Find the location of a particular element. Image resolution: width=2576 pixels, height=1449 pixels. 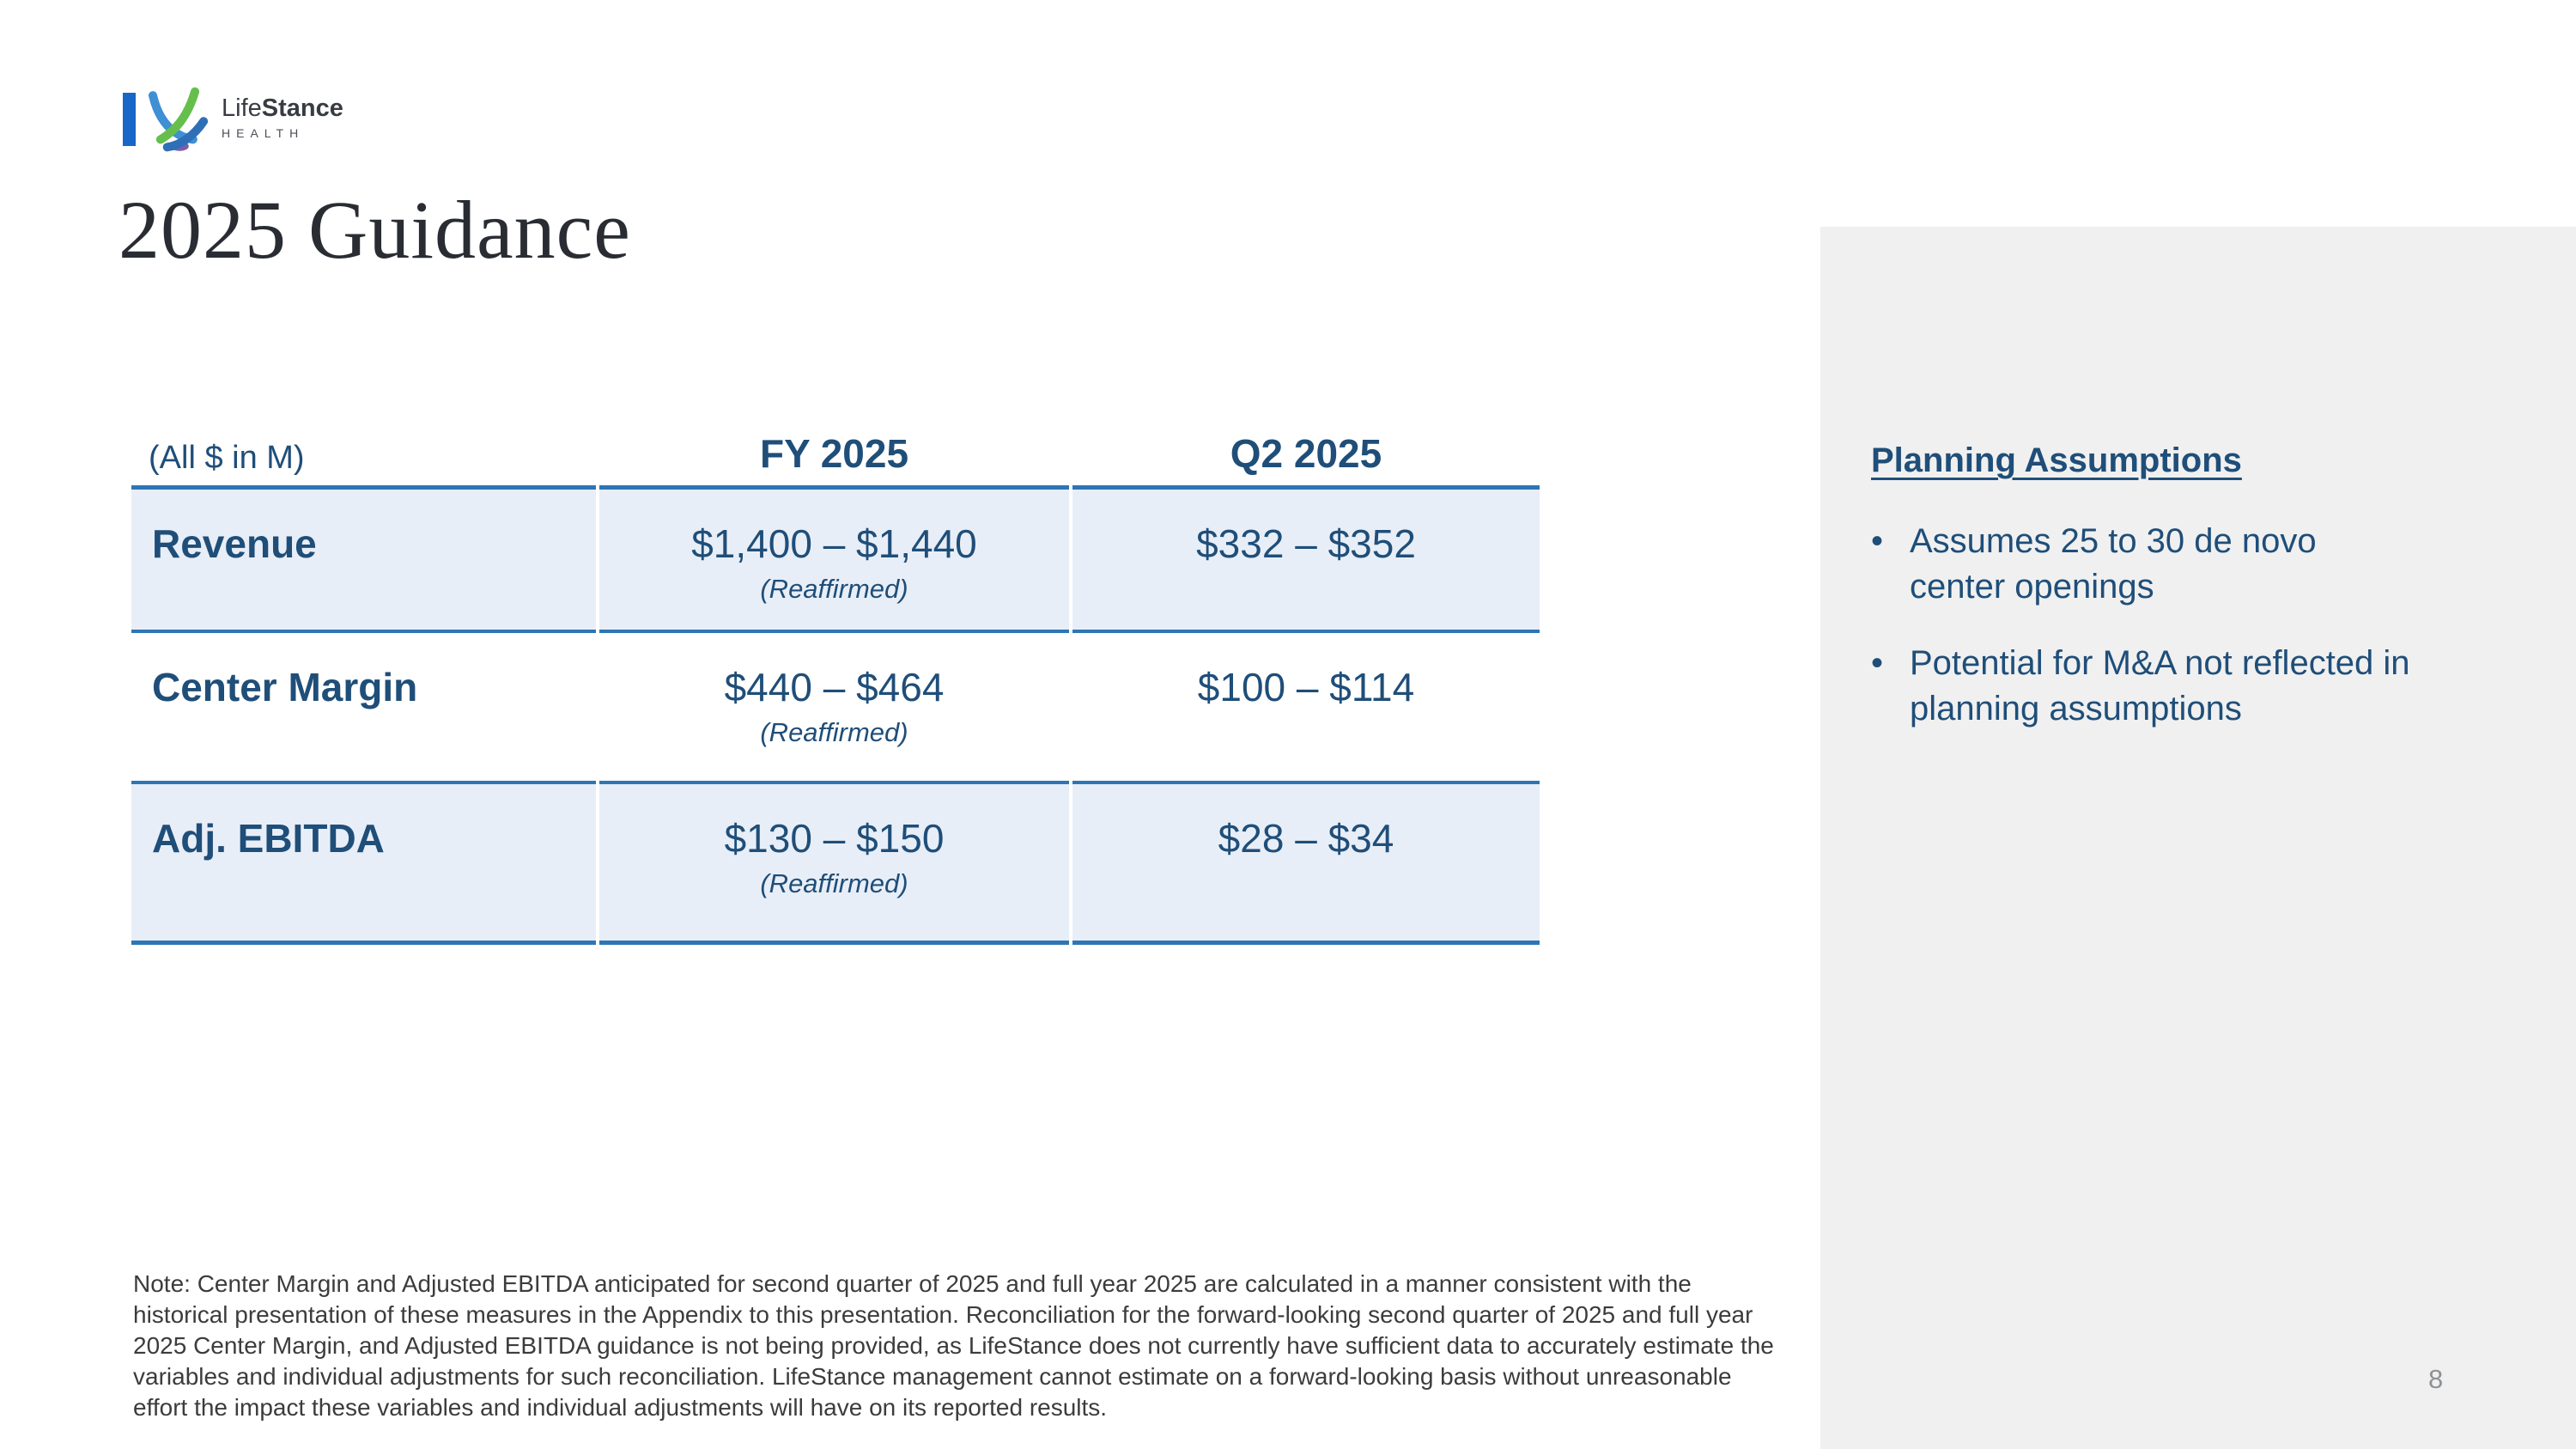

table-cell-center-margin-fy: $440 – $464 (Reaffirmed) is located at coordinates (834, 708).